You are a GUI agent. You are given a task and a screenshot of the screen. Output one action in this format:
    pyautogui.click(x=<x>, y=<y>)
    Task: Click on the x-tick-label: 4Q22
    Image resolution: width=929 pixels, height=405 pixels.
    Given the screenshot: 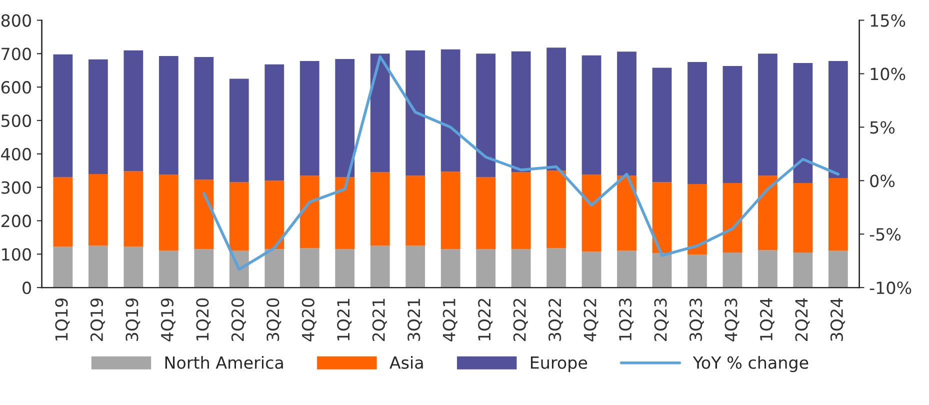 What is the action you would take?
    pyautogui.click(x=591, y=320)
    